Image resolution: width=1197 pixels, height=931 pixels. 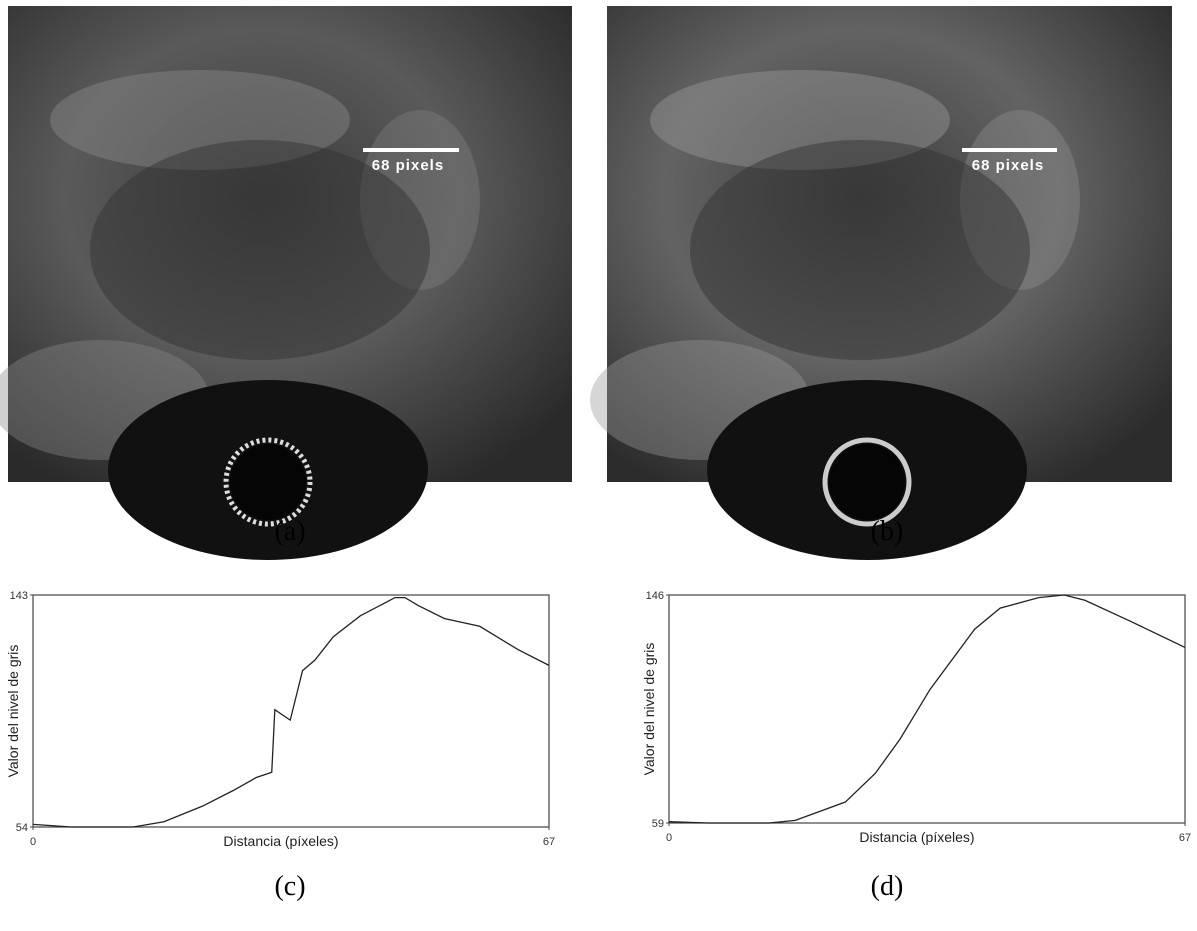 I want to click on y-tick-label: 143, so click(x=19, y=596).